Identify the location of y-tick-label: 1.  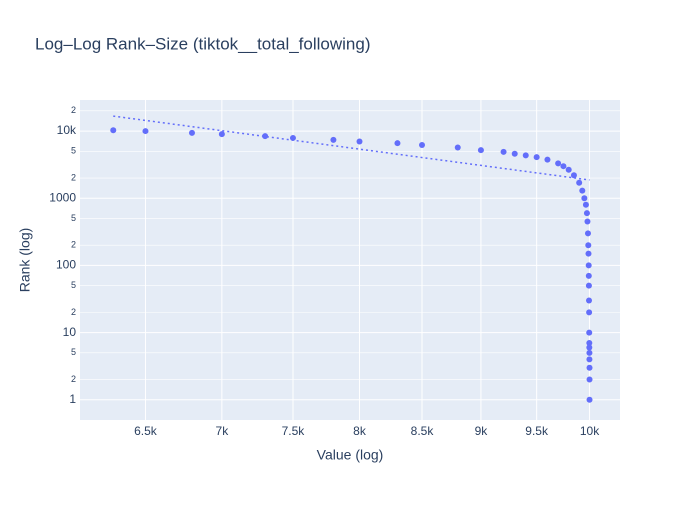
(72, 399).